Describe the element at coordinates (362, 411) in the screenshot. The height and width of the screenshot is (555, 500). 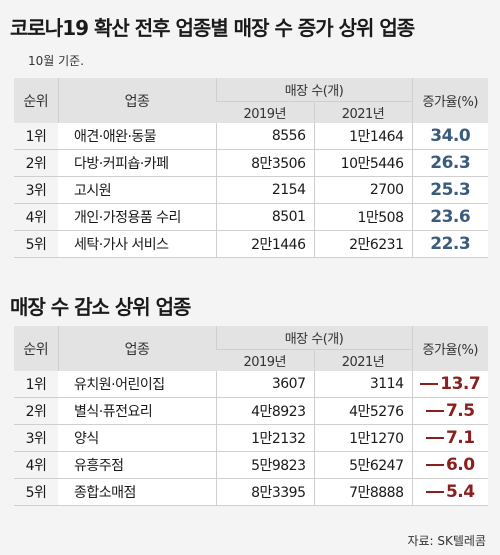
I see `stores-2021-cell: 4만5276` at that location.